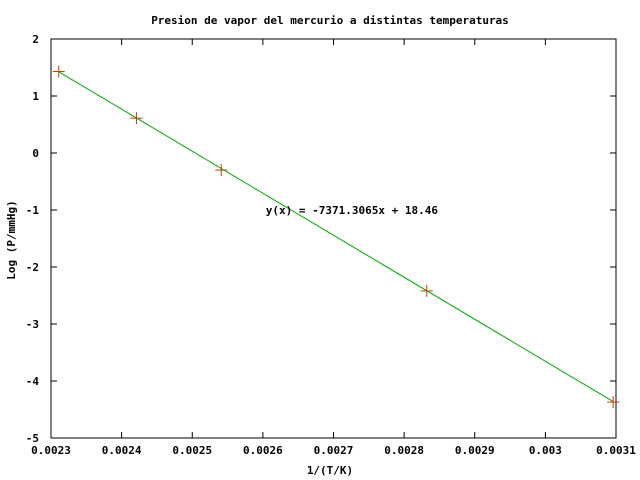 The height and width of the screenshot is (480, 640). I want to click on x-tick-label: 0.0029, so click(475, 450).